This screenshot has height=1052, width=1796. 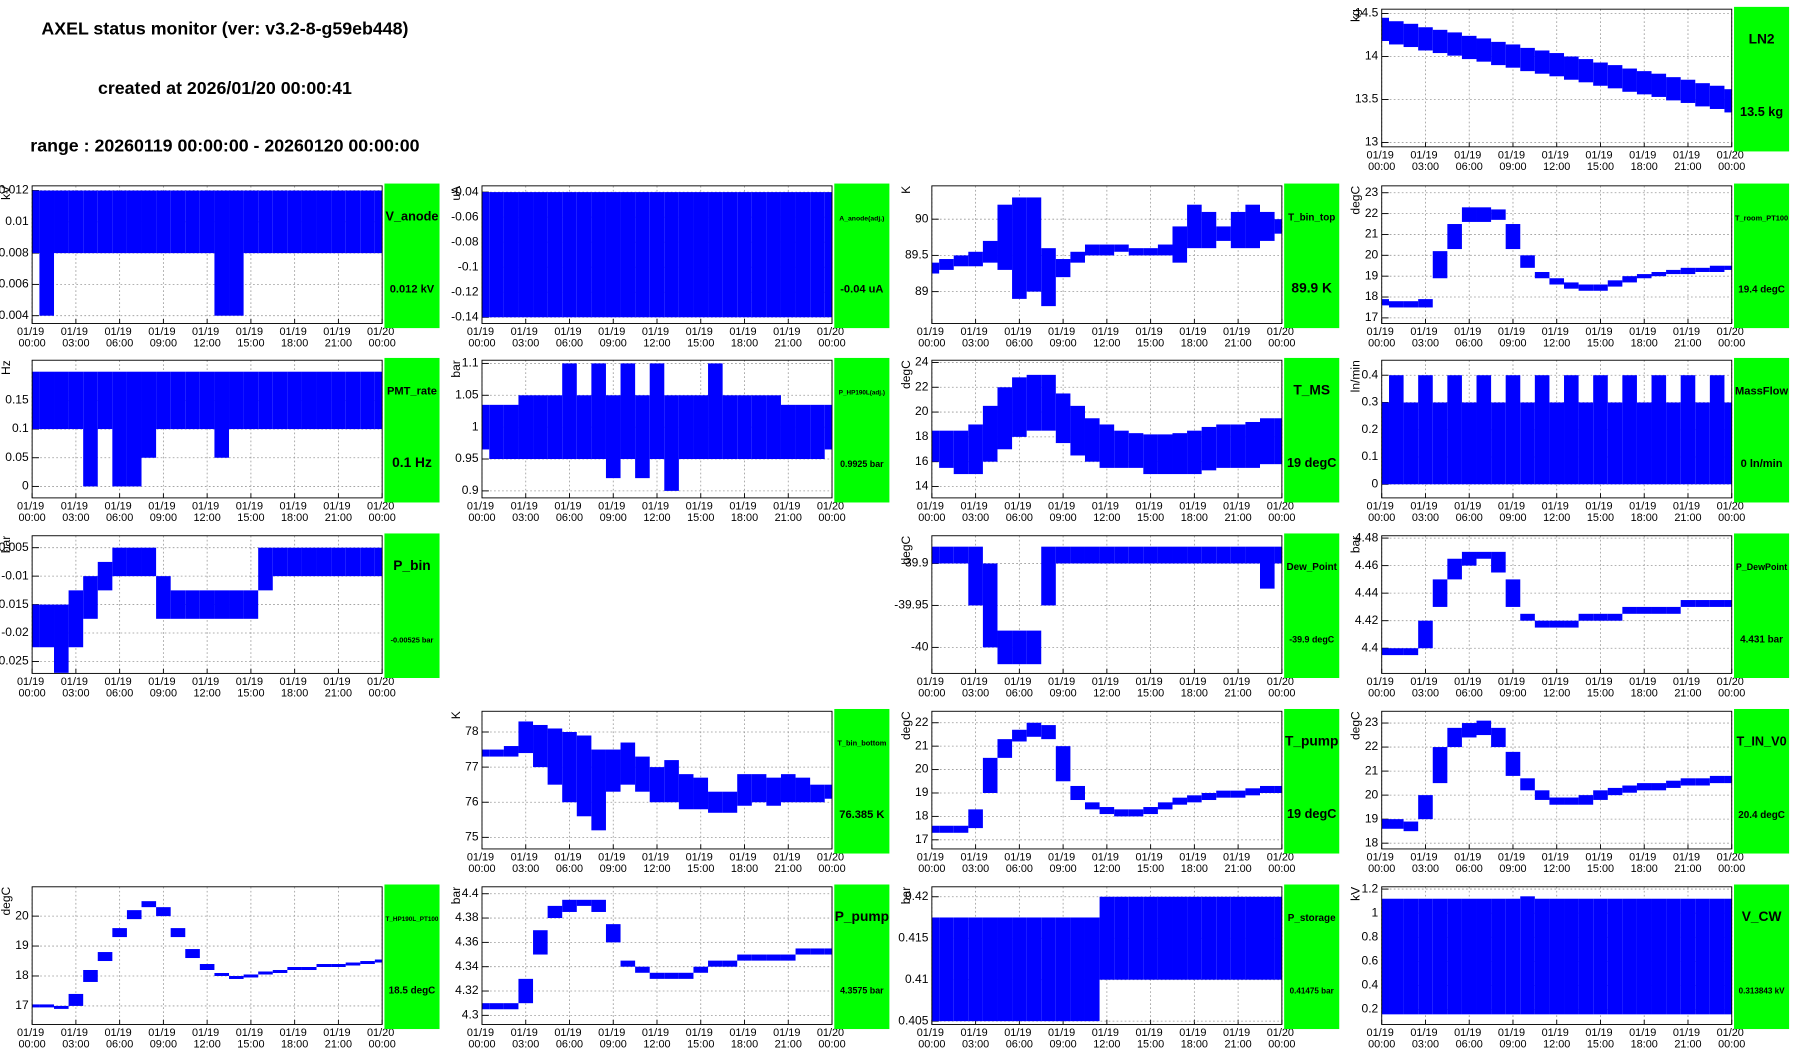 What do you see at coordinates (467, 458) in the screenshot?
I see `y-tick-label: 0.95` at bounding box center [467, 458].